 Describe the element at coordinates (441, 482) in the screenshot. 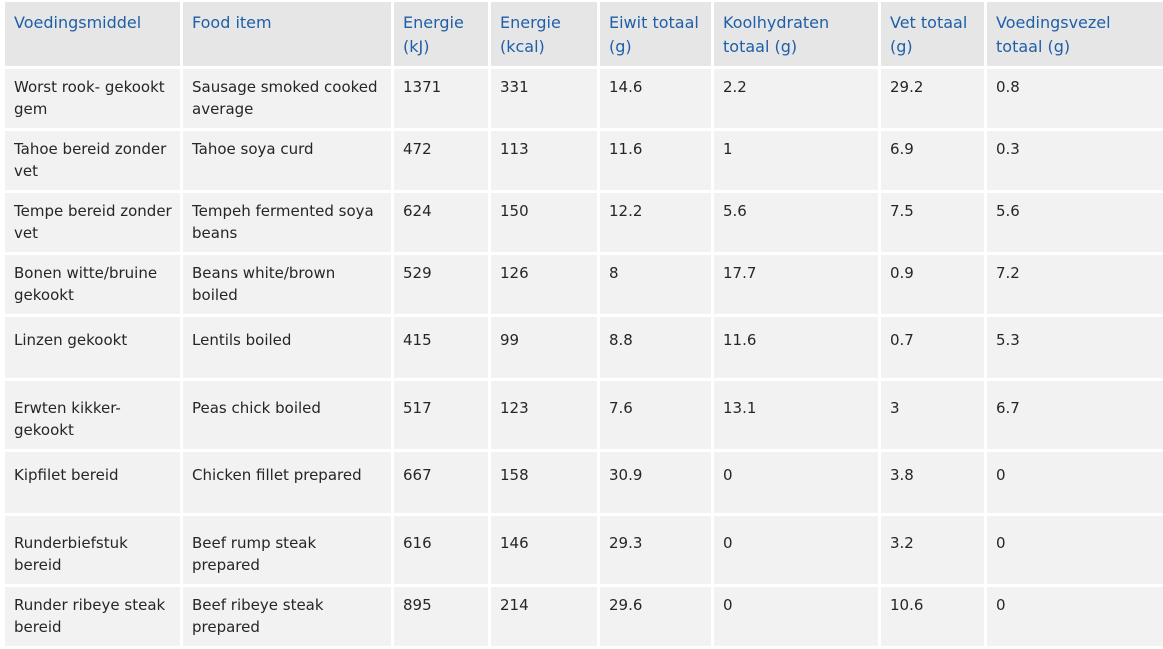

I see `table-cell: 667` at that location.